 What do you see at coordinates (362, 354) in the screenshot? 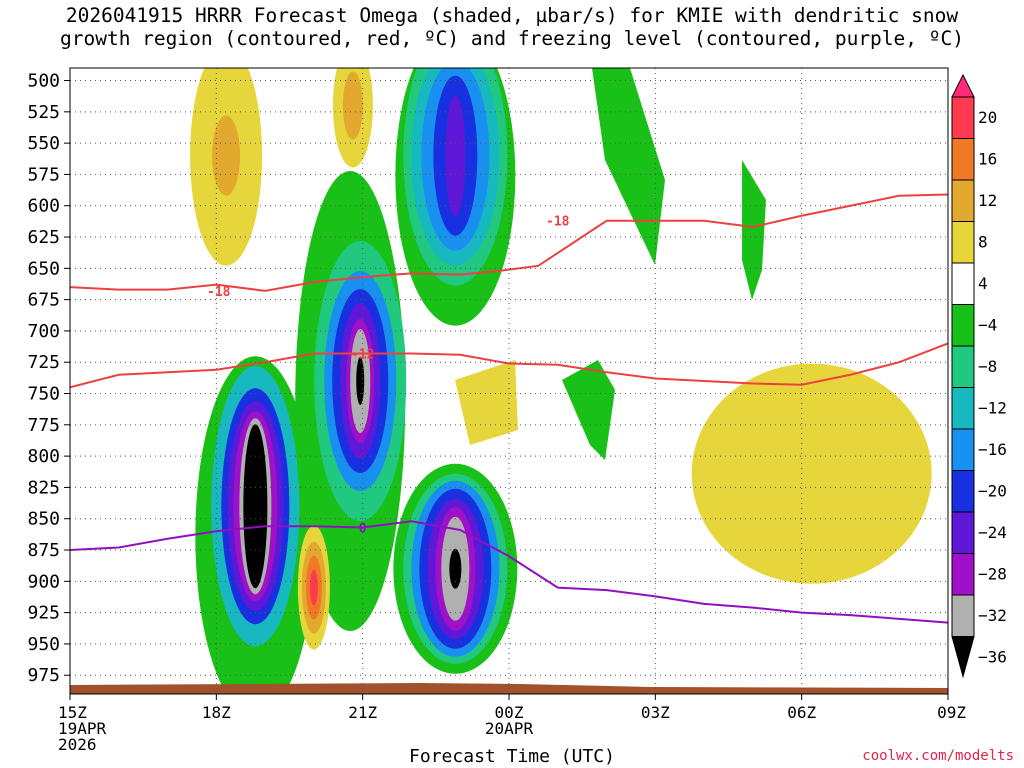
I see `contour-label--12C-0: -12` at bounding box center [362, 354].